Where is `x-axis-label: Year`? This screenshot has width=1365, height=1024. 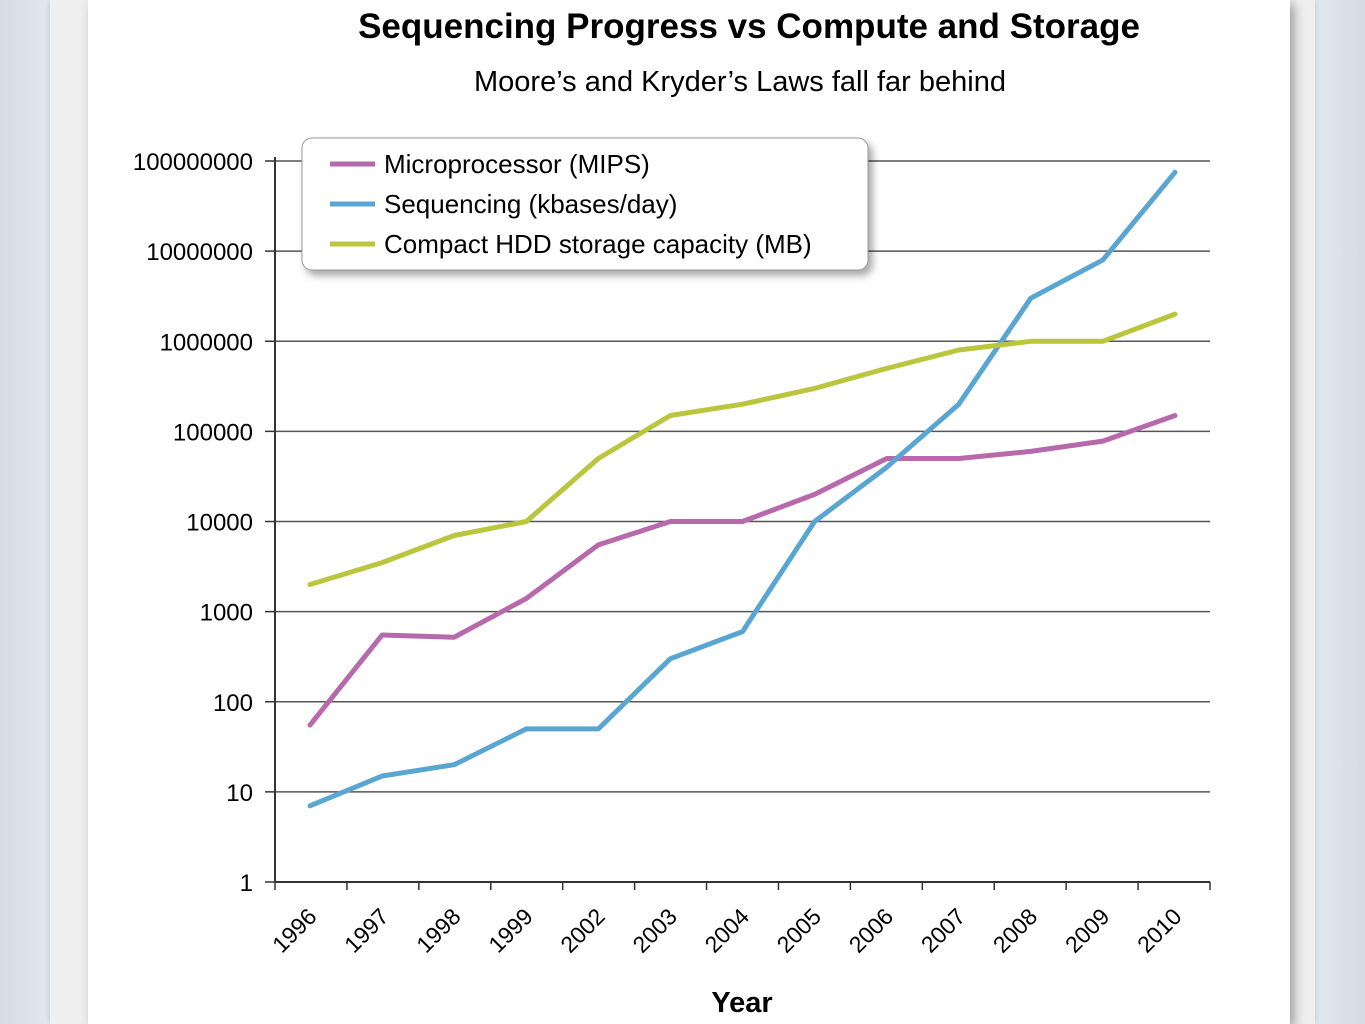 x-axis-label: Year is located at coordinates (741, 1003).